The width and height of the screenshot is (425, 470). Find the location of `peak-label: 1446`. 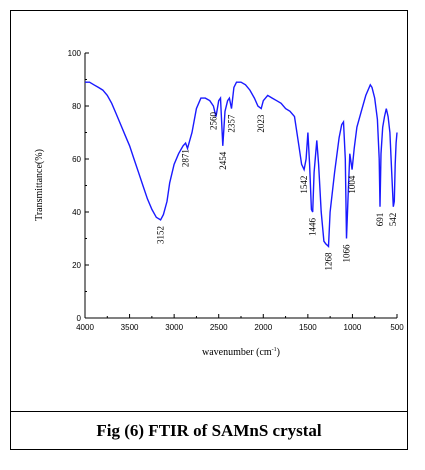

peak-label: 1446 is located at coordinates (313, 227).